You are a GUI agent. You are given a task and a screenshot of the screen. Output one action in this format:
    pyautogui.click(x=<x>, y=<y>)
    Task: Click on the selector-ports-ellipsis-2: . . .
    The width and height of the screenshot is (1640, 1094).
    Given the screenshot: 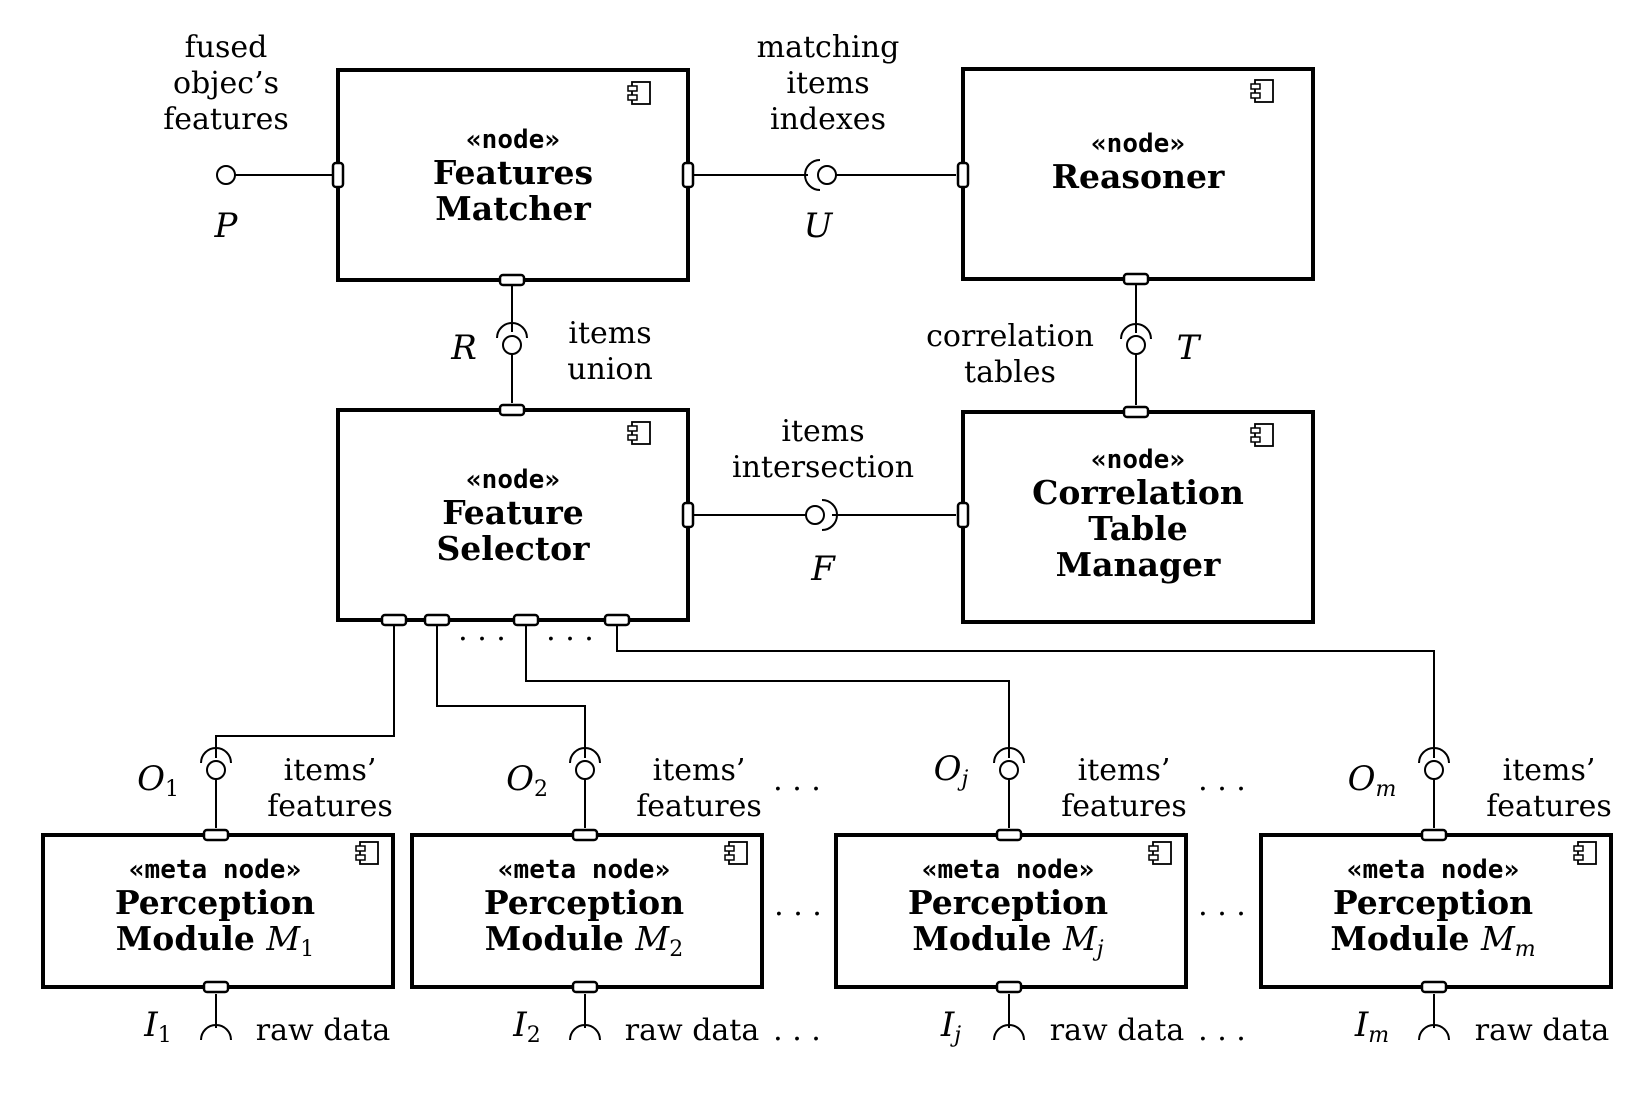 What is the action you would take?
    pyautogui.click(x=570, y=630)
    